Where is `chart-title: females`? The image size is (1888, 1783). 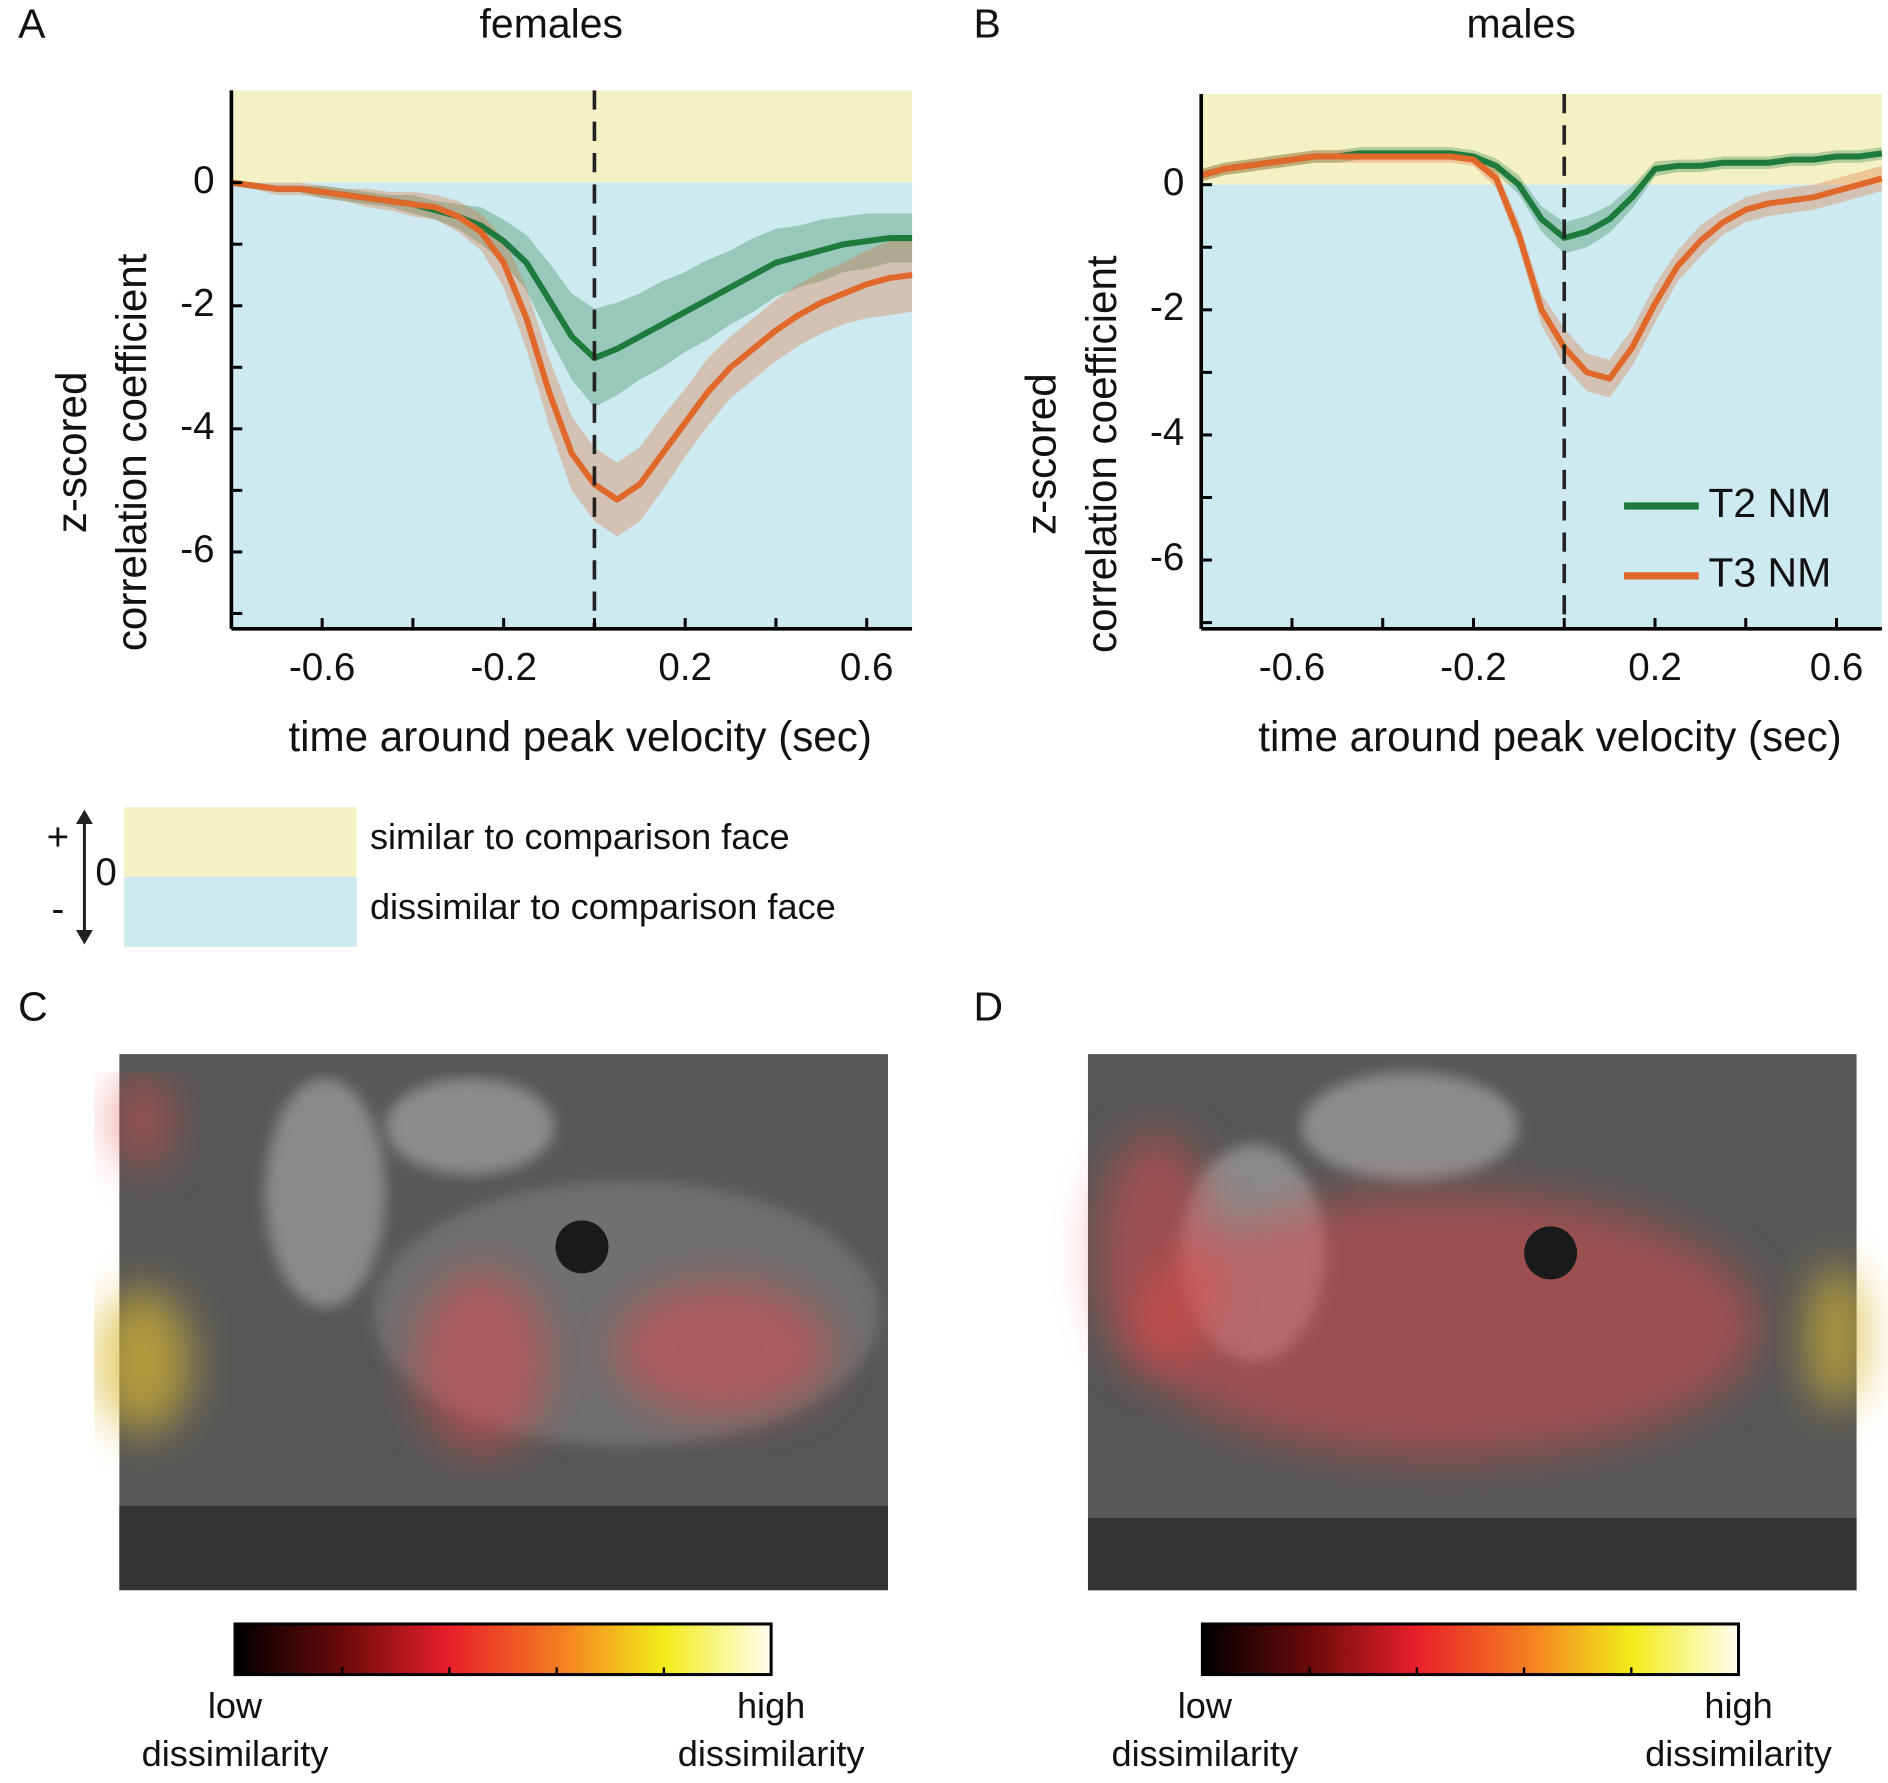 chart-title: females is located at coordinates (551, 23).